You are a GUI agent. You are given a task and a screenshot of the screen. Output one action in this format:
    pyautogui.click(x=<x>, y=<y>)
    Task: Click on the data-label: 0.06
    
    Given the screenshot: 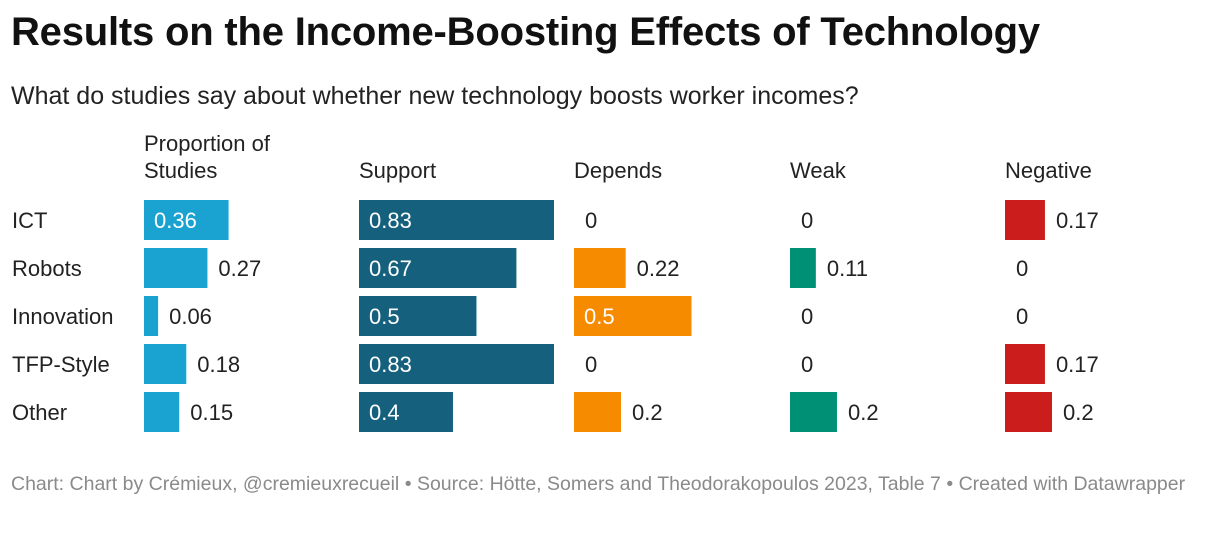 What is the action you would take?
    pyautogui.click(x=190, y=316)
    